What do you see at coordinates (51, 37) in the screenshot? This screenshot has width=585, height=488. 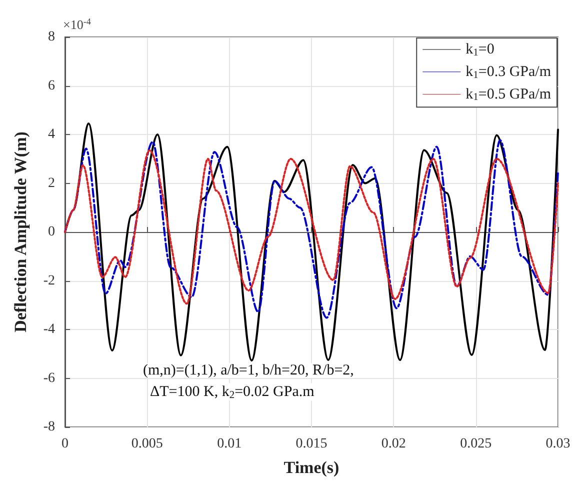 I see `y-tick-label: 8` at bounding box center [51, 37].